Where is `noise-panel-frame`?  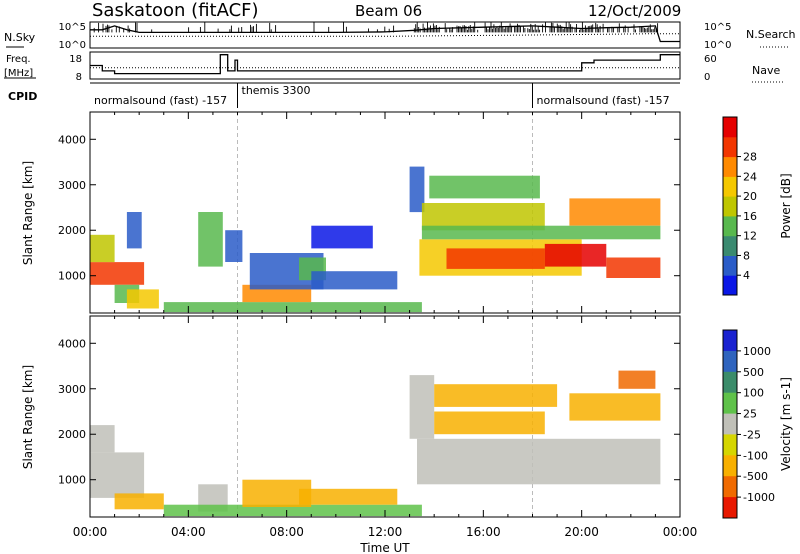 noise-panel-frame is located at coordinates (385, 35).